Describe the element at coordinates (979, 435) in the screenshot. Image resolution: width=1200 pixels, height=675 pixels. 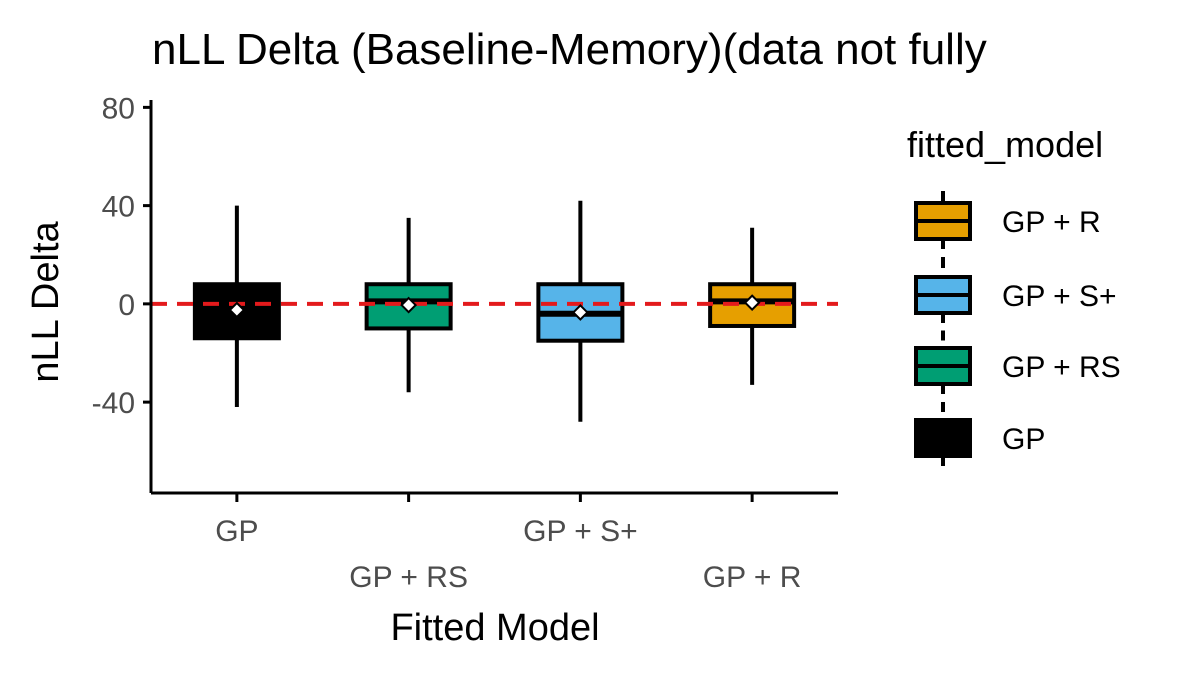
I see `legend-item-gp: GP` at that location.